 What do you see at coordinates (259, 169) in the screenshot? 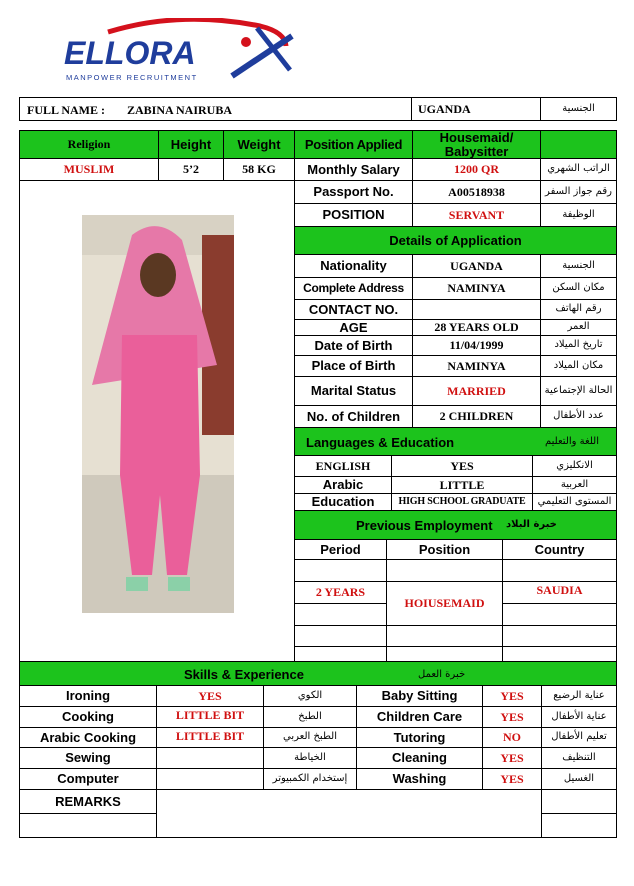
I see `weight-value: 58 KG` at bounding box center [259, 169].